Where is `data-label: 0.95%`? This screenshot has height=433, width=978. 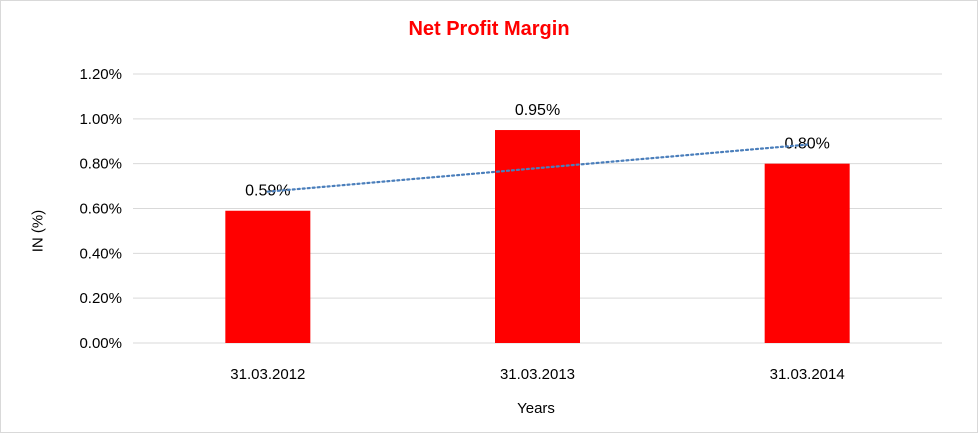
data-label: 0.95% is located at coordinates (537, 110).